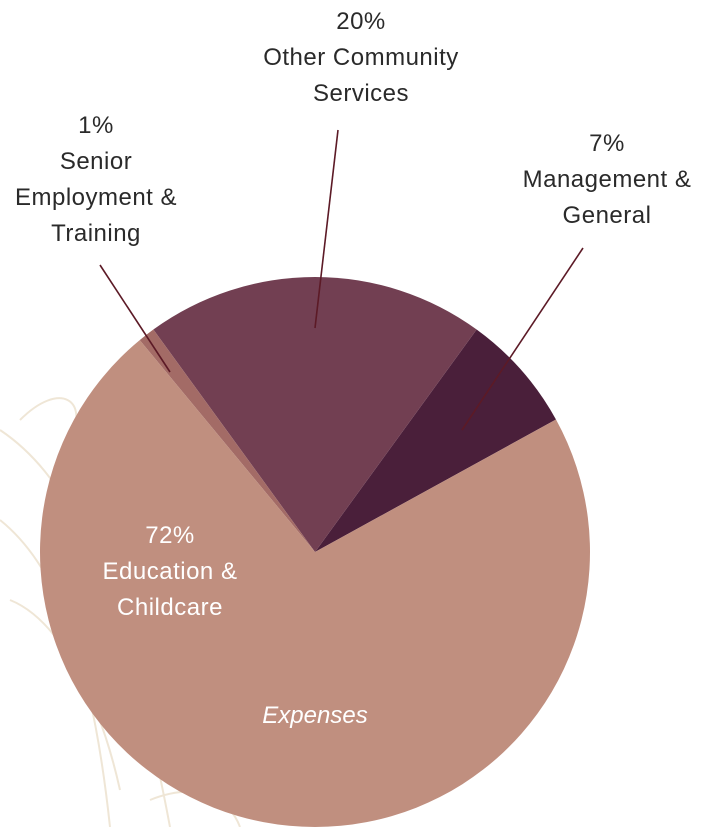  Describe the element at coordinates (96, 125) in the screenshot. I see `value-label: 1%` at that location.